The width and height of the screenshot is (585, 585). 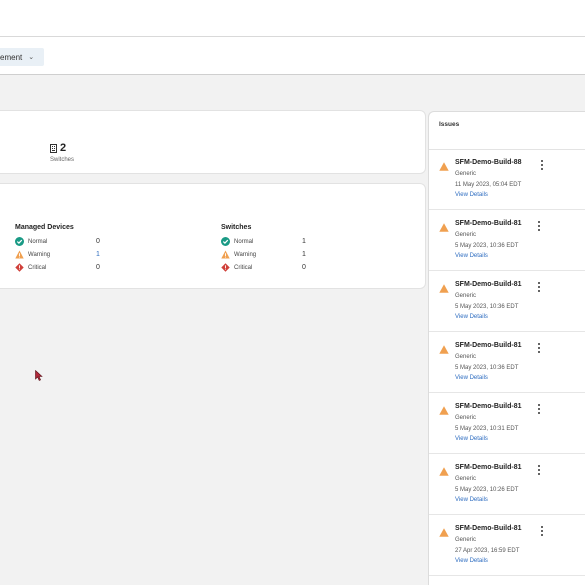 I want to click on switches-status: Switches Normal 1 Warning 1 Critical 0, so click(x=276, y=249).